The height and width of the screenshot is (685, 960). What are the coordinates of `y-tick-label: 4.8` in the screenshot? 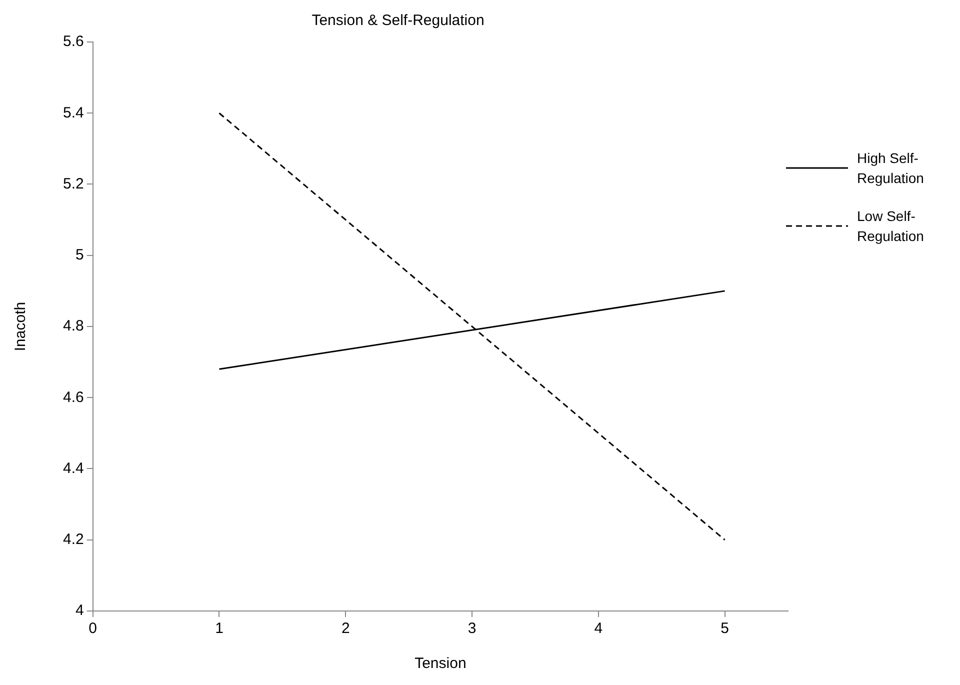 It's located at (73, 326).